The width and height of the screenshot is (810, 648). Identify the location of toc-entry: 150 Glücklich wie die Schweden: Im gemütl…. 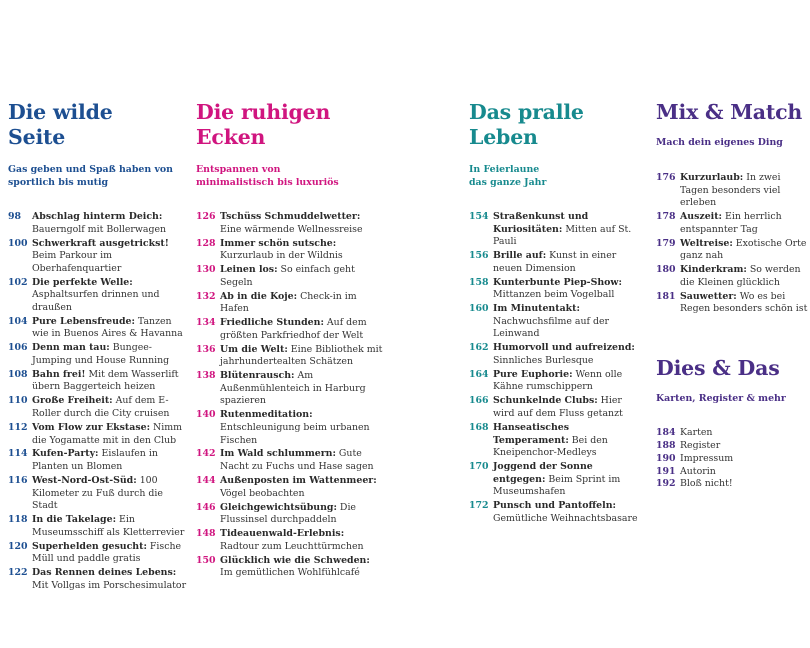
(290, 567).